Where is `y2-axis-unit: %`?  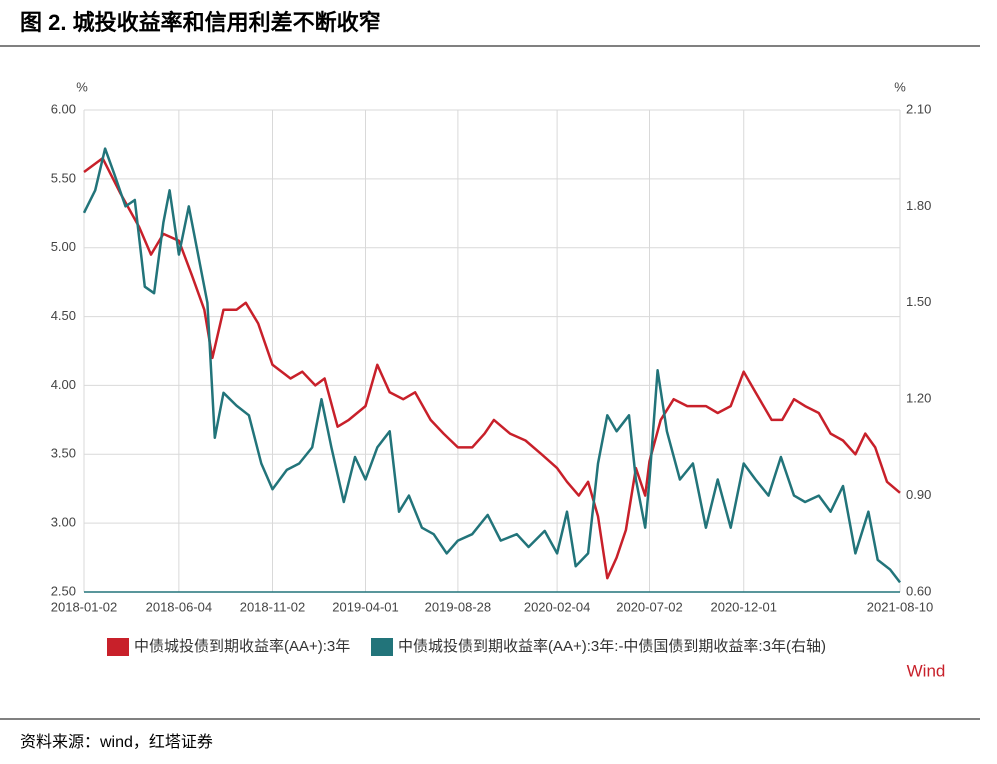 y2-axis-unit: % is located at coordinates (900, 86).